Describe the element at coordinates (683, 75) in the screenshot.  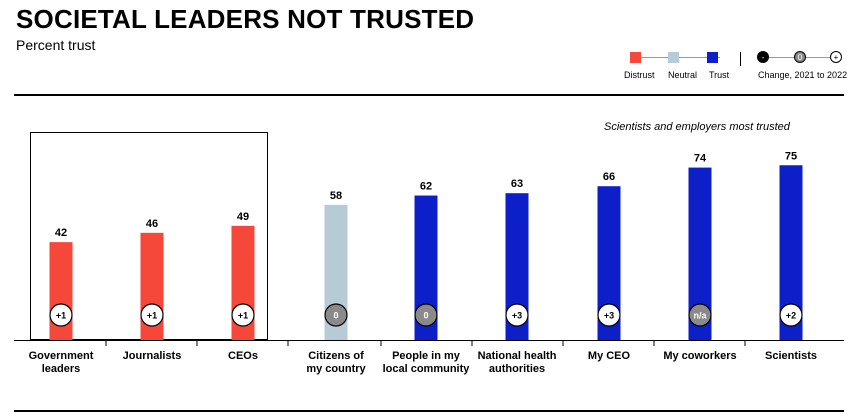
I see `legend-label-neutral: Neutral` at that location.